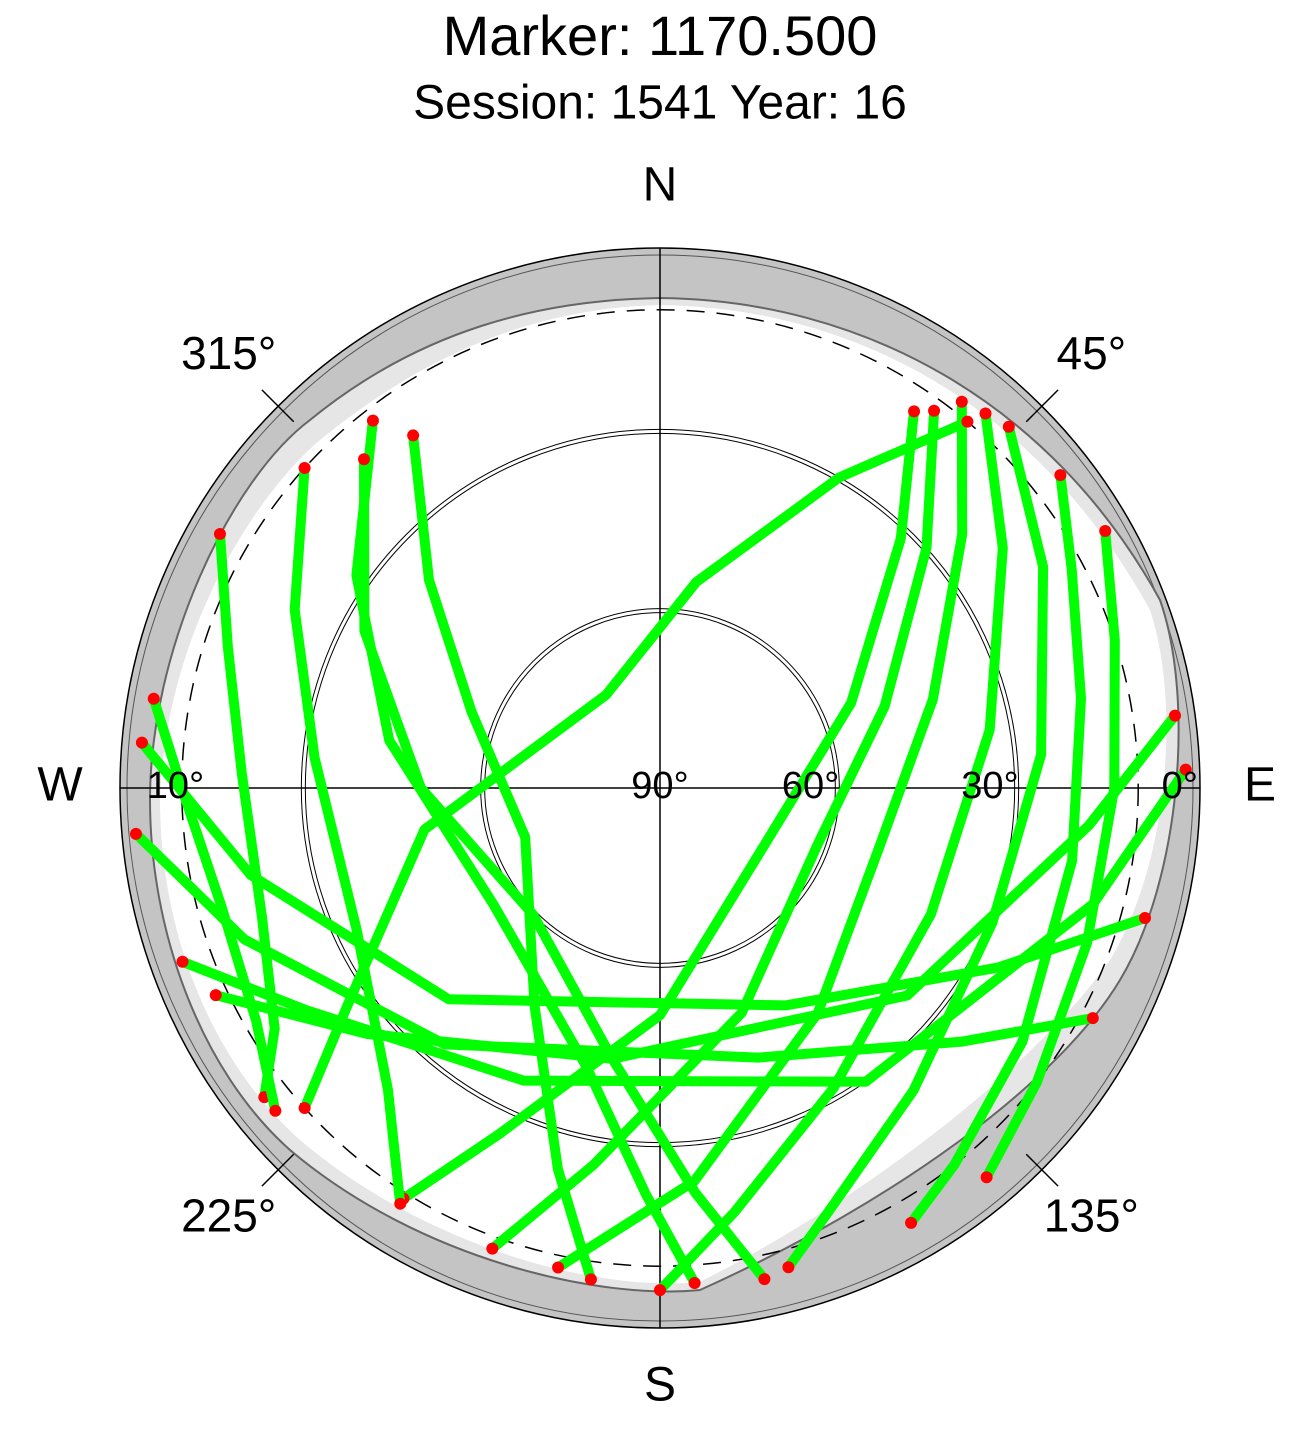  I want to click on direction-label: W, so click(60, 785).